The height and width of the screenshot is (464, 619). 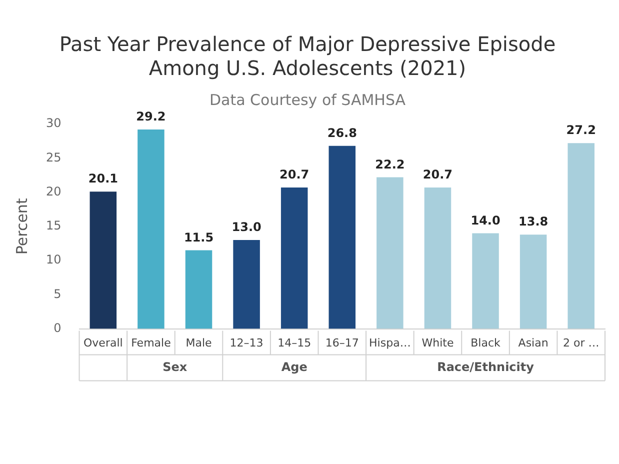 I want to click on data-label: 29.2, so click(x=151, y=117).